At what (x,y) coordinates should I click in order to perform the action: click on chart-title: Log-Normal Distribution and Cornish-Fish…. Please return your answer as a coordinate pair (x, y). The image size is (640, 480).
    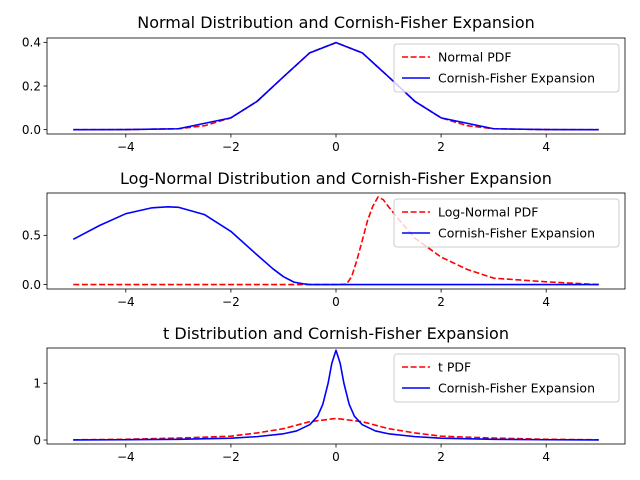
    Looking at the image, I should click on (336, 178).